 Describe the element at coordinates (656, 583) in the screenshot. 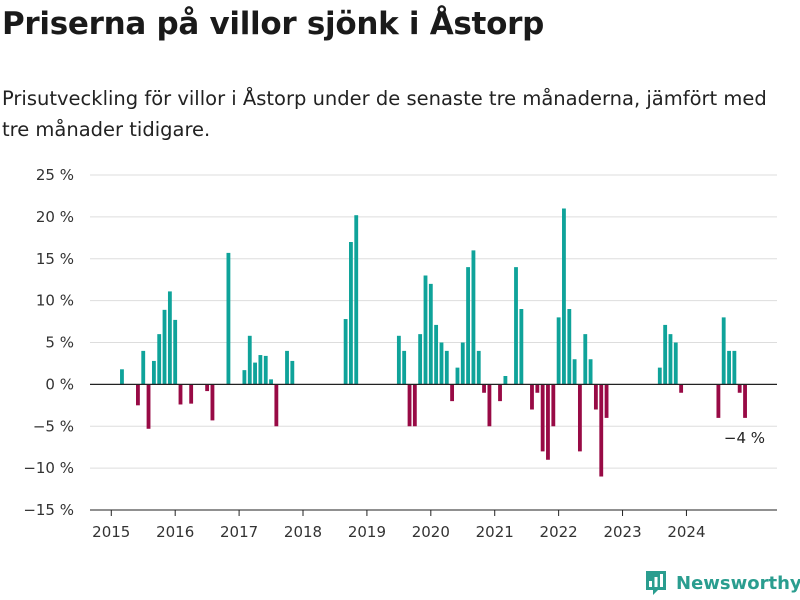

I see `newsworthy-logo-icon` at that location.